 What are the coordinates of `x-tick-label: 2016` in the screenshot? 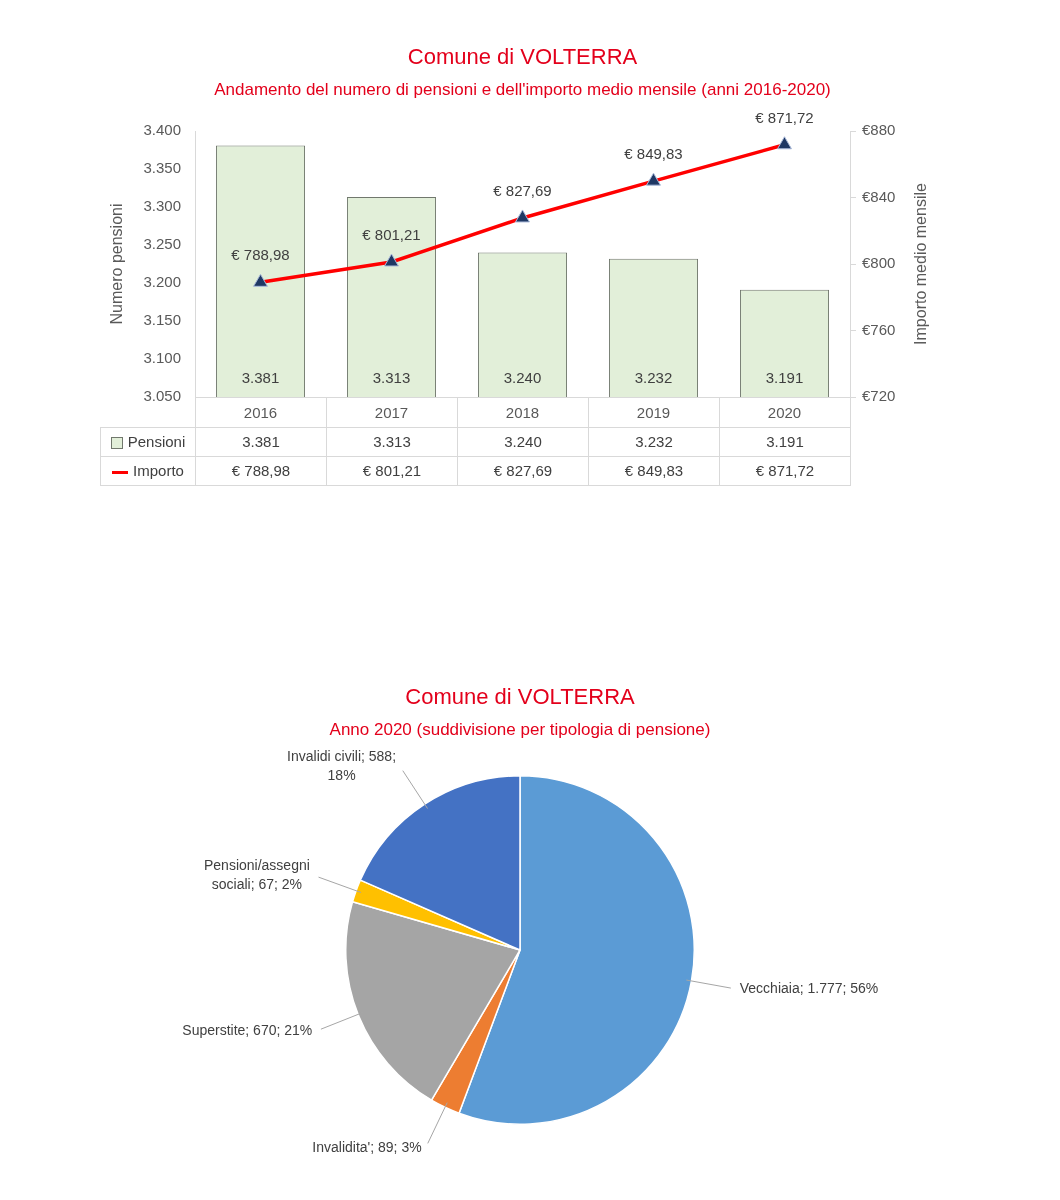 It's located at (260, 413).